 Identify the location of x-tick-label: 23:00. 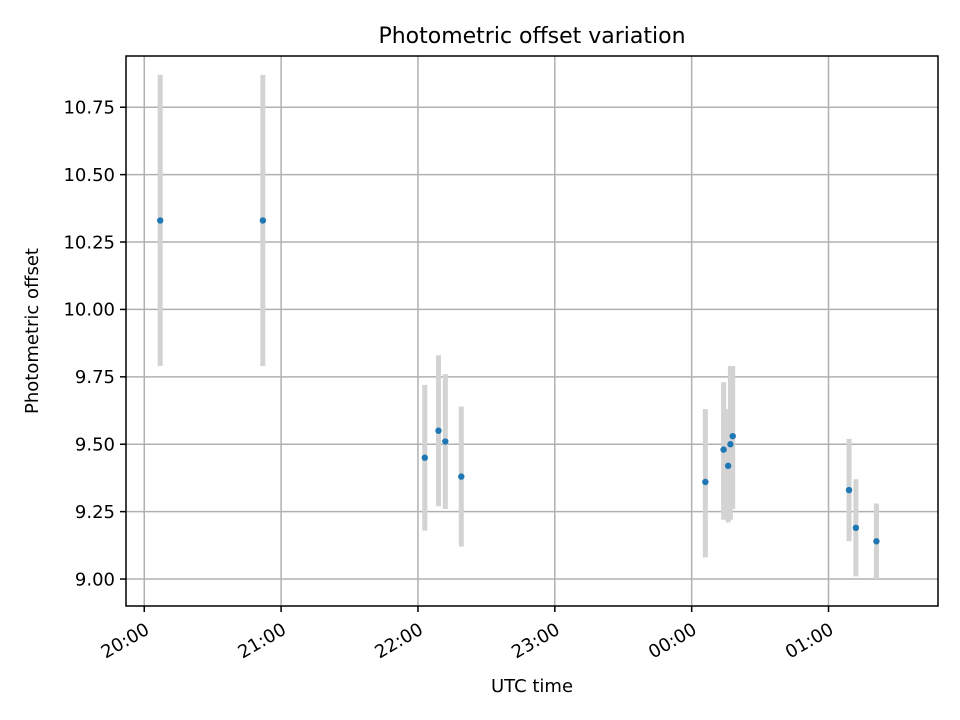
(535, 641).